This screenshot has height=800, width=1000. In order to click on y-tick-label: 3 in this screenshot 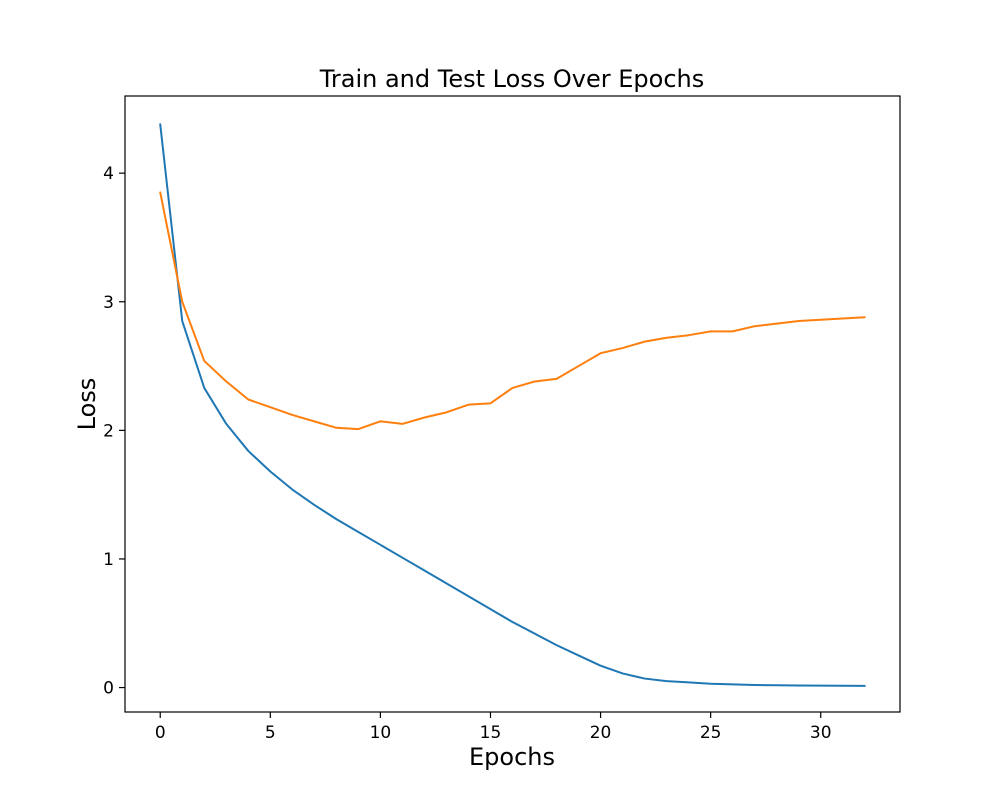, I will do `click(108, 303)`.